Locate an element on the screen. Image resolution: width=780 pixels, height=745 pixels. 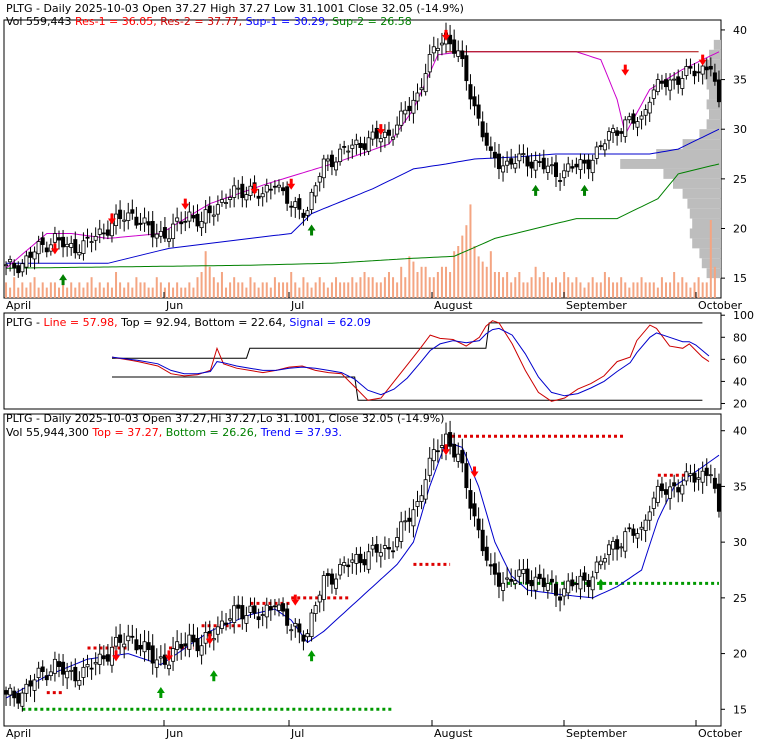
trend-x-axis-labels: April Jun Jul August September October is located at coordinates (372, 730).